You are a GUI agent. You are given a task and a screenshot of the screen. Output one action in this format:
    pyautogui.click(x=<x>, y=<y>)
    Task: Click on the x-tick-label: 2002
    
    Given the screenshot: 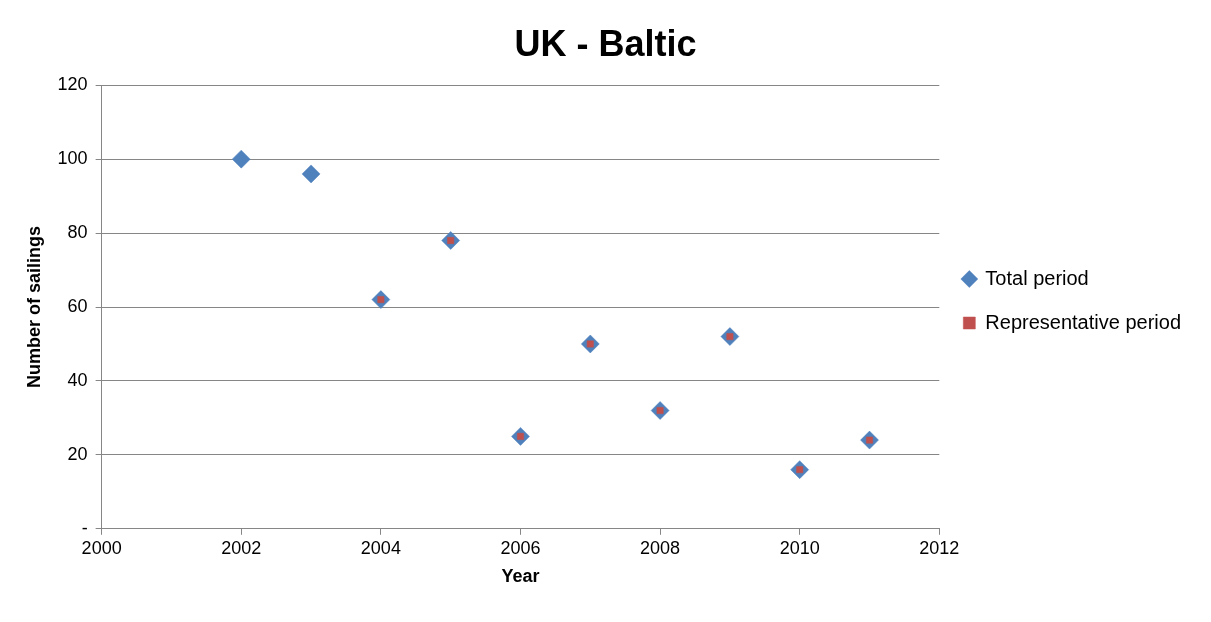 What is the action you would take?
    pyautogui.click(x=241, y=547)
    